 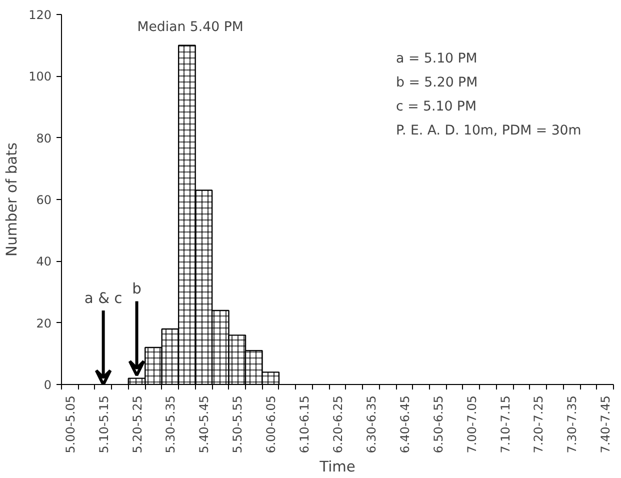 I want to click on x-tick-label: 7.00-7.05, so click(x=471, y=424).